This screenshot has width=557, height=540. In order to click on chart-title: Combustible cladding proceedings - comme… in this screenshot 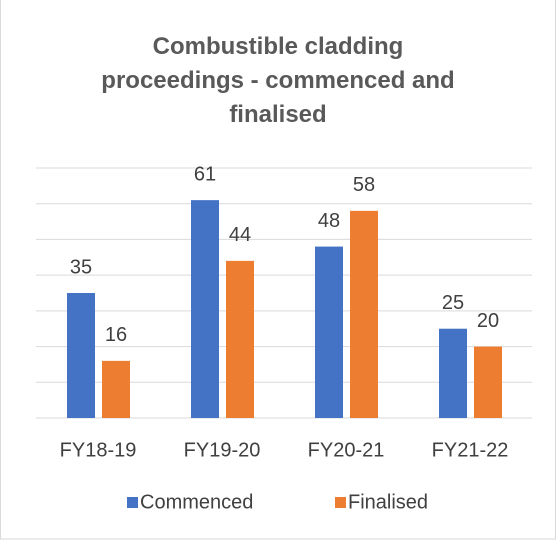, I will do `click(278, 80)`.